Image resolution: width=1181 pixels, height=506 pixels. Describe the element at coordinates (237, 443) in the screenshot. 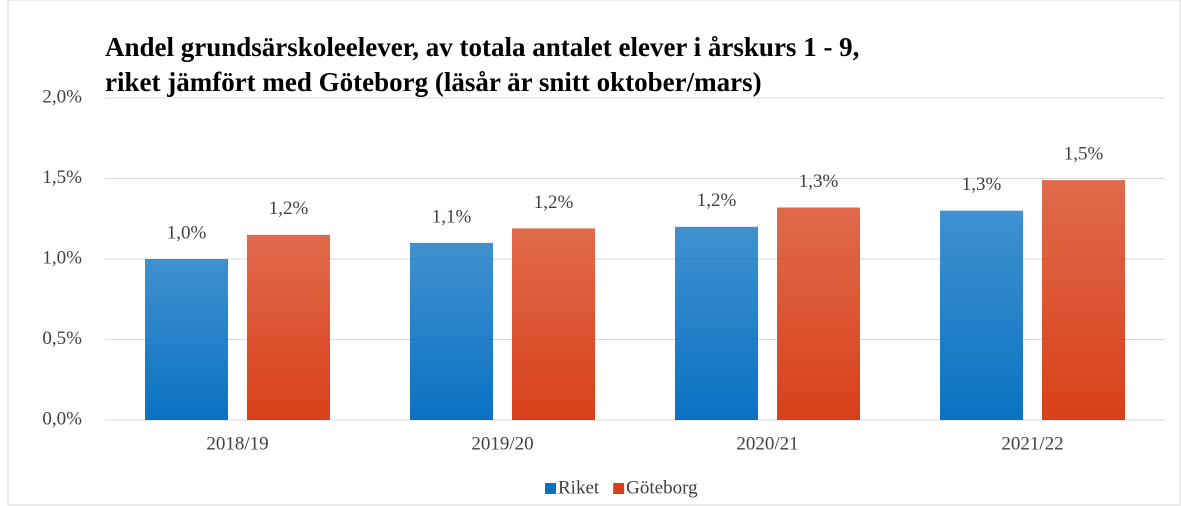

I see `x-tick-label: 2018/19` at that location.